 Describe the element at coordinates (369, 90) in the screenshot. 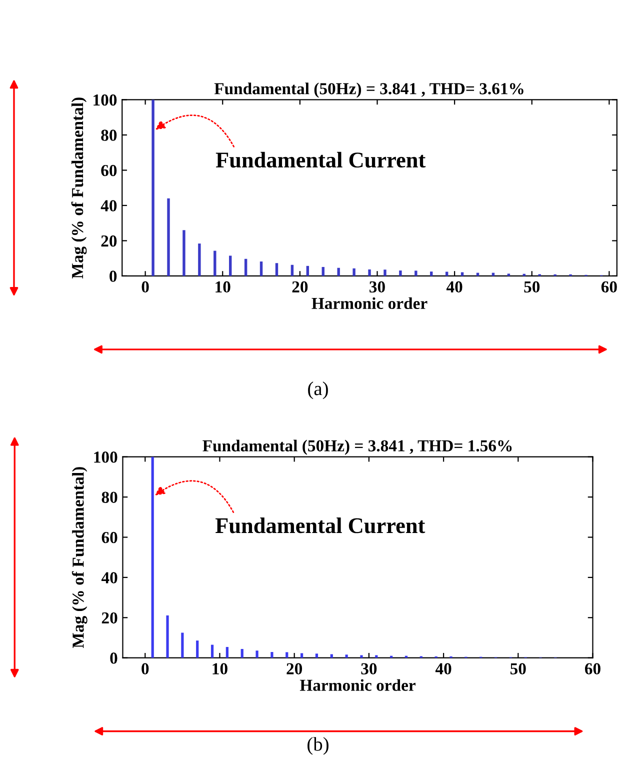

I see `chart-title: Fundamental (50Hz) = 3.841 , THD= 3.61%` at that location.